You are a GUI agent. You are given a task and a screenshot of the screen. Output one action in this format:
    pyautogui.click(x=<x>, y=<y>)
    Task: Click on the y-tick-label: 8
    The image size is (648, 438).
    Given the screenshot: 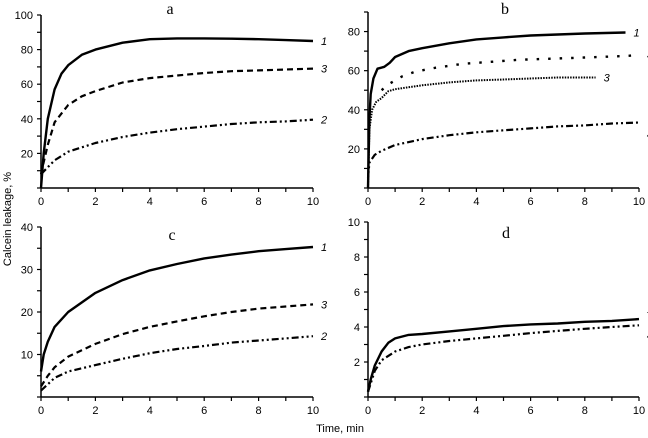 What is the action you would take?
    pyautogui.click(x=357, y=258)
    